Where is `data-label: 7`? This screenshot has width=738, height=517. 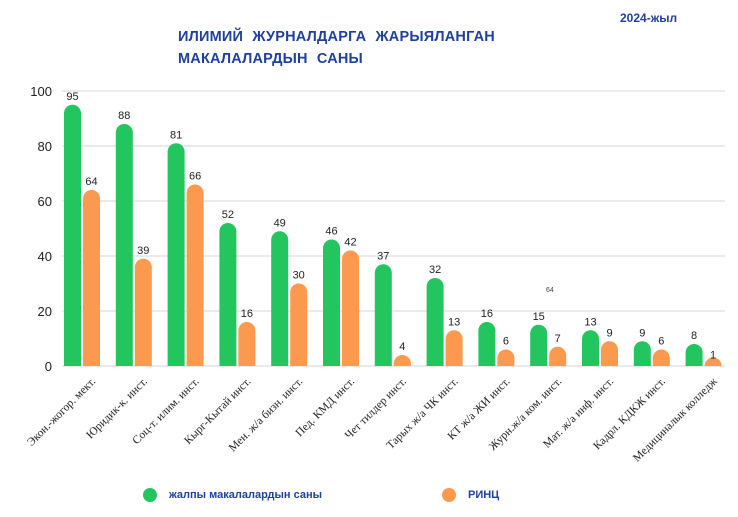 data-label: 7 is located at coordinates (558, 339).